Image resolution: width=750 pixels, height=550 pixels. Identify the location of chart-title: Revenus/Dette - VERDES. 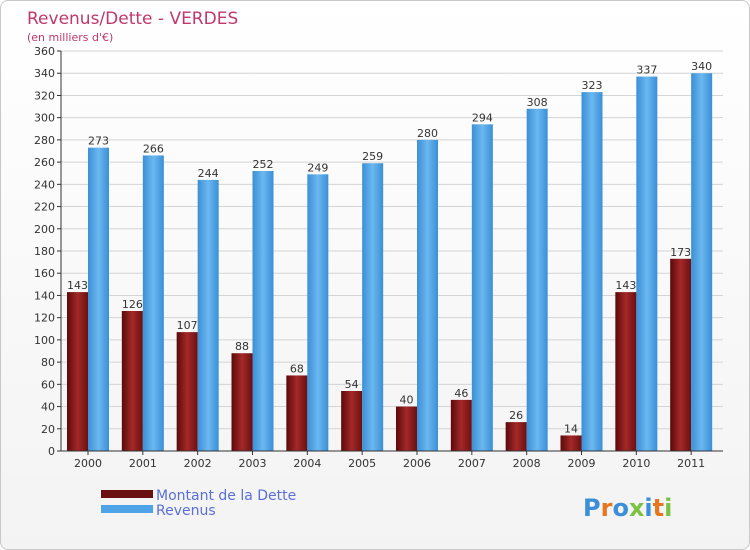
(132, 19).